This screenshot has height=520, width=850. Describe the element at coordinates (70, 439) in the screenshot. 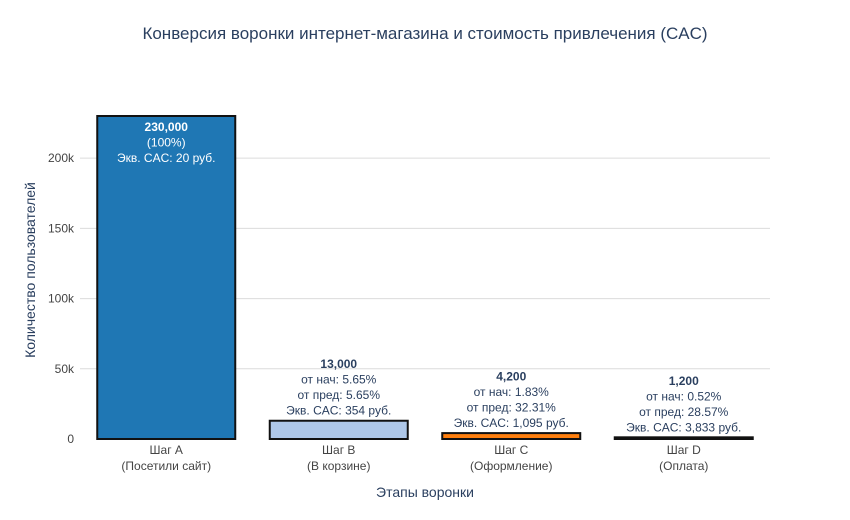

I see `y-tick-label: 0` at that location.